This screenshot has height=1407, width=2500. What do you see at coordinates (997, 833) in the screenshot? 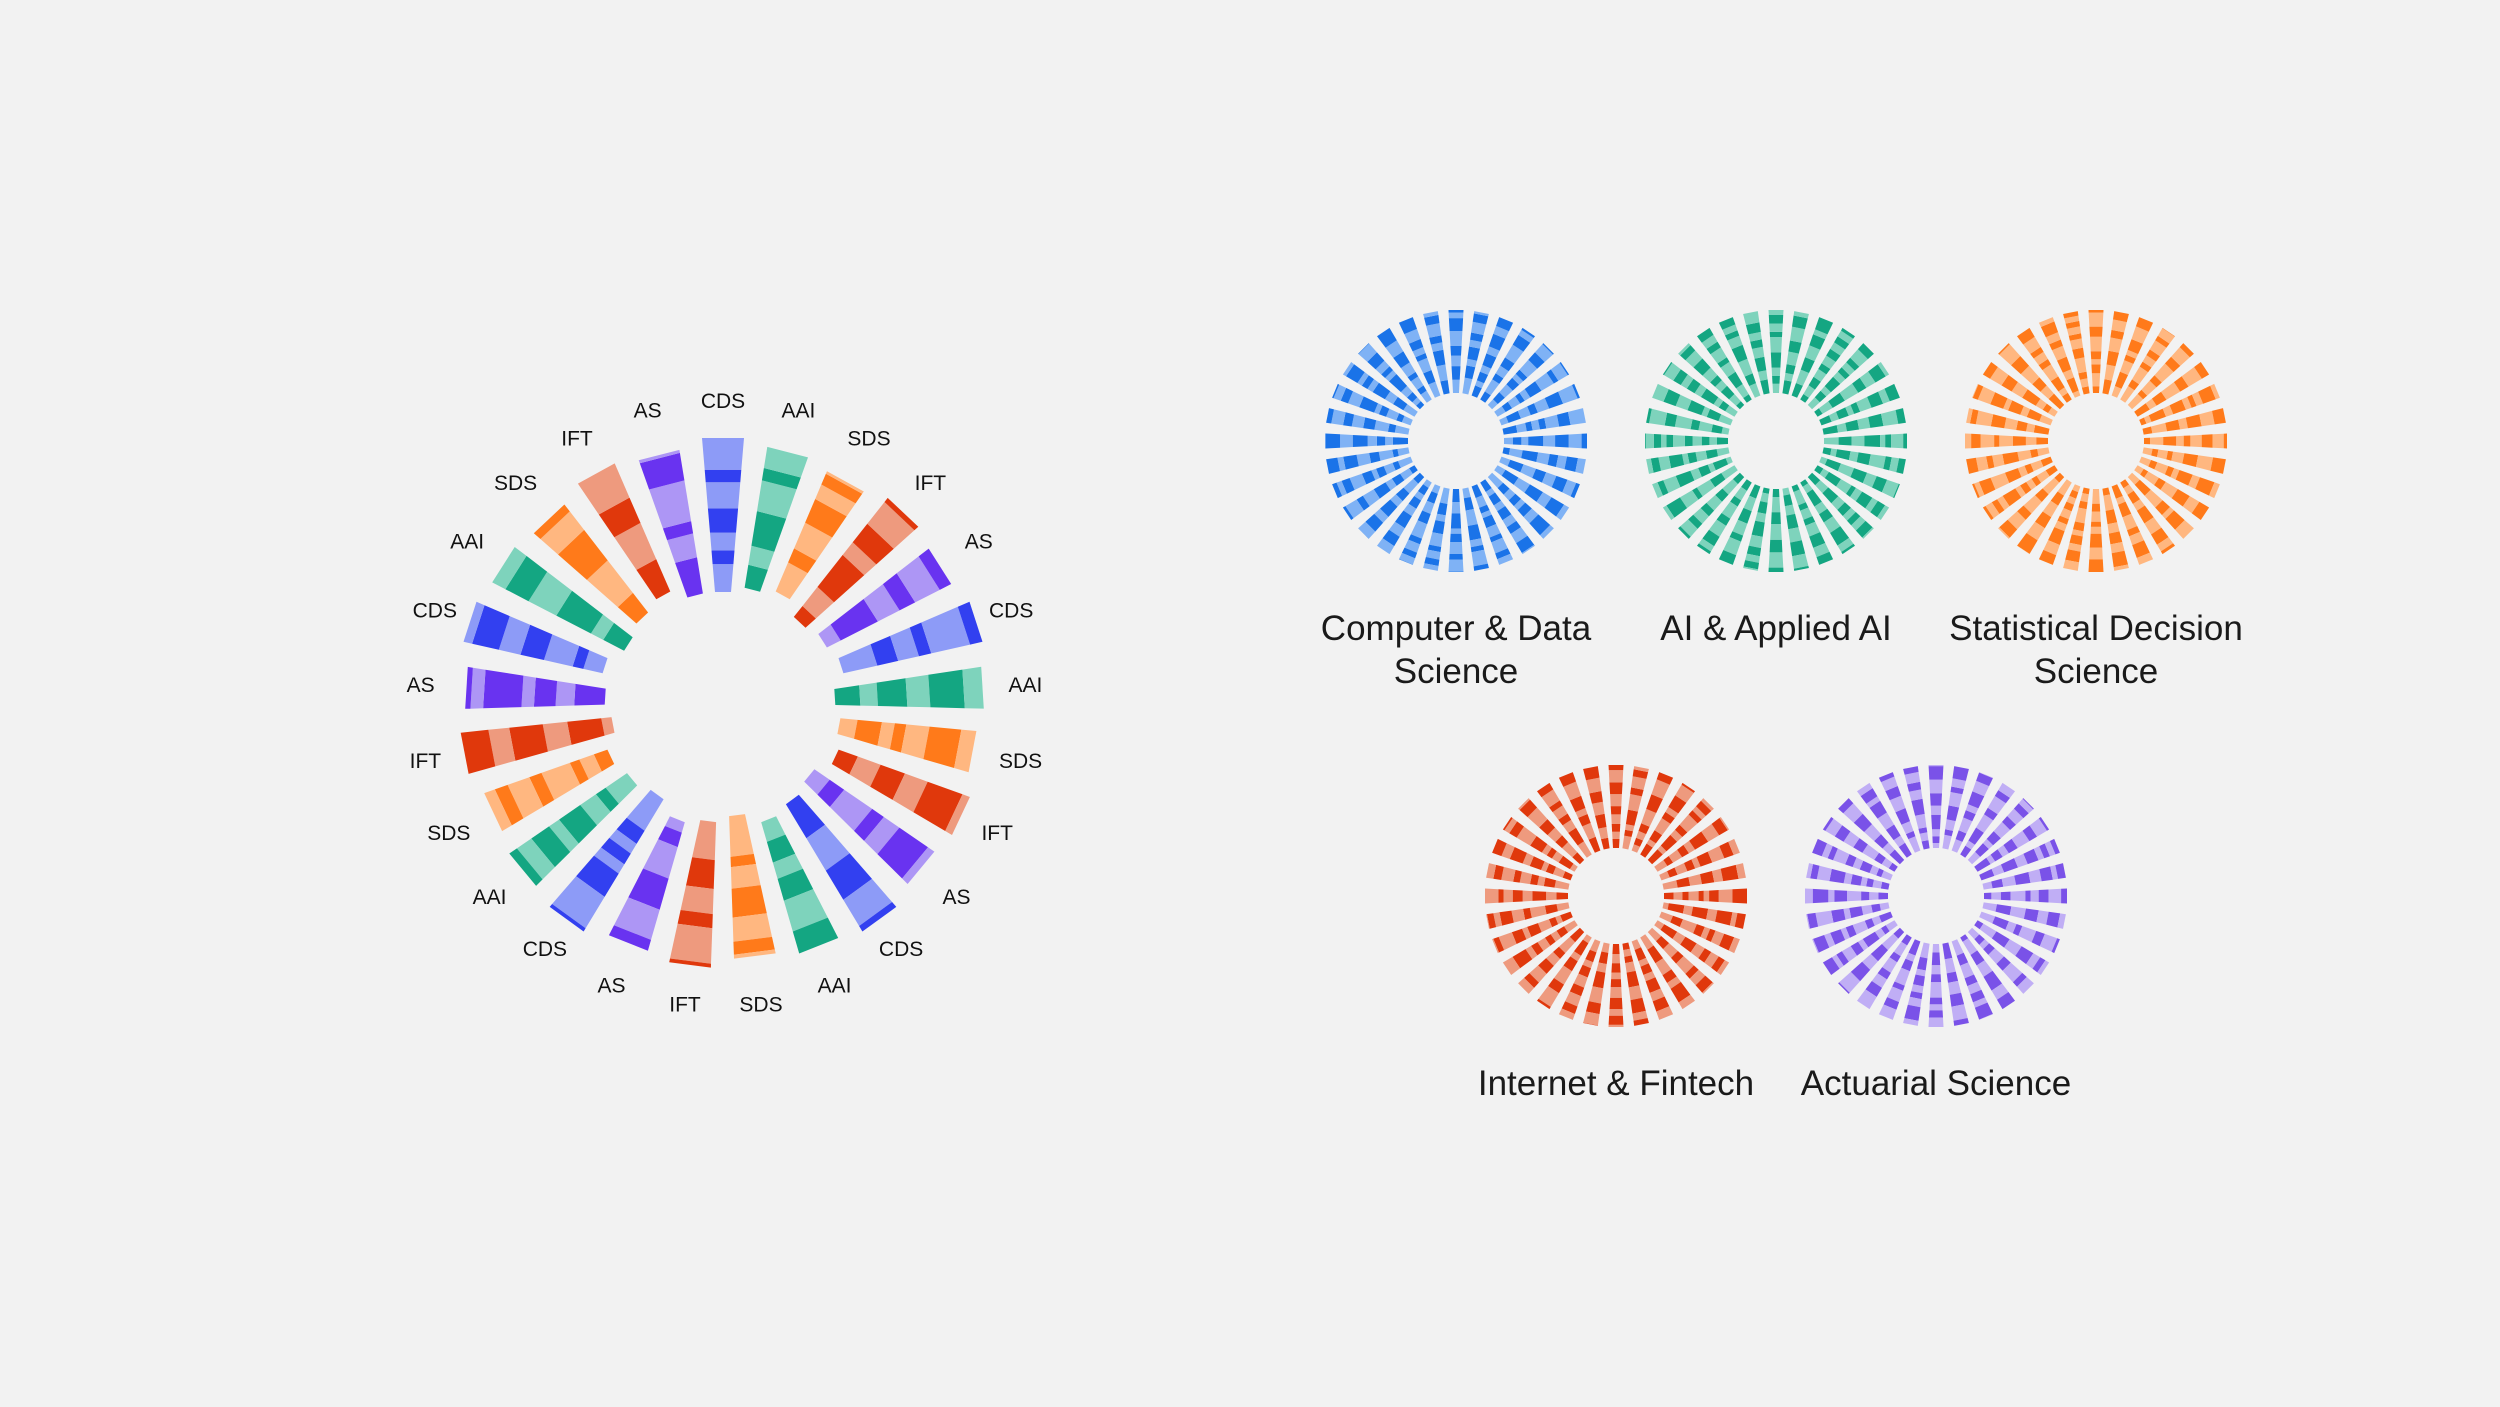
I see `spoke-label-ift: IFT` at bounding box center [997, 833].